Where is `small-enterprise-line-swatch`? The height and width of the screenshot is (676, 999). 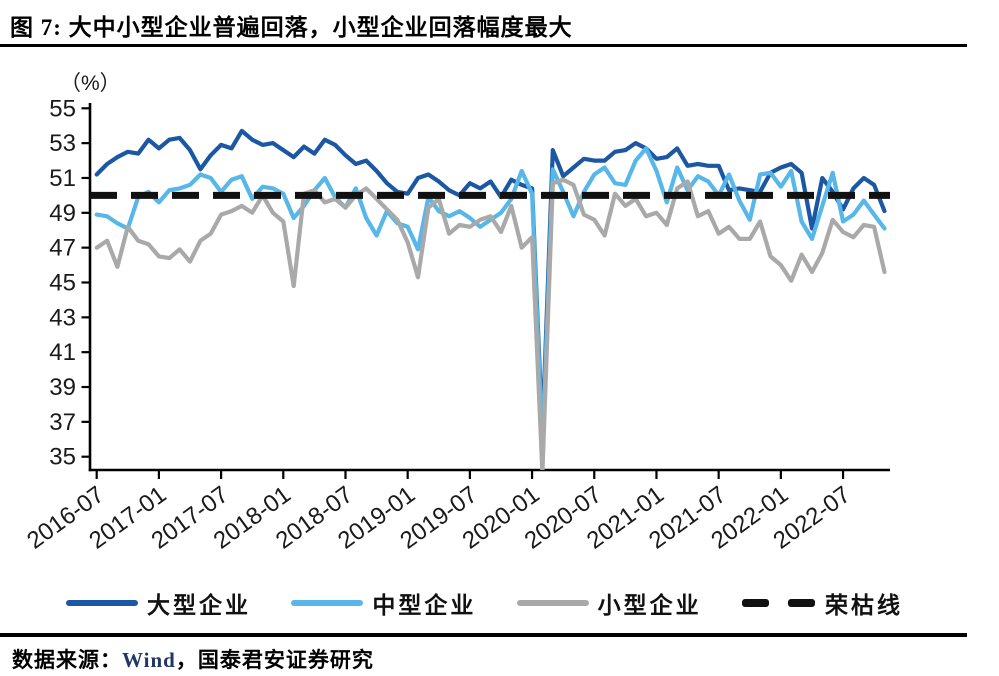 small-enterprise-line-swatch is located at coordinates (552, 603).